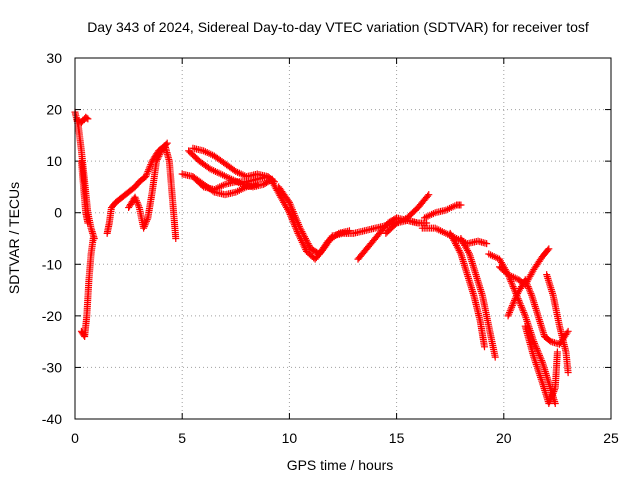 Image resolution: width=640 pixels, height=480 pixels. Describe the element at coordinates (340, 465) in the screenshot. I see `x-axis-label: GPS time / hours` at that location.